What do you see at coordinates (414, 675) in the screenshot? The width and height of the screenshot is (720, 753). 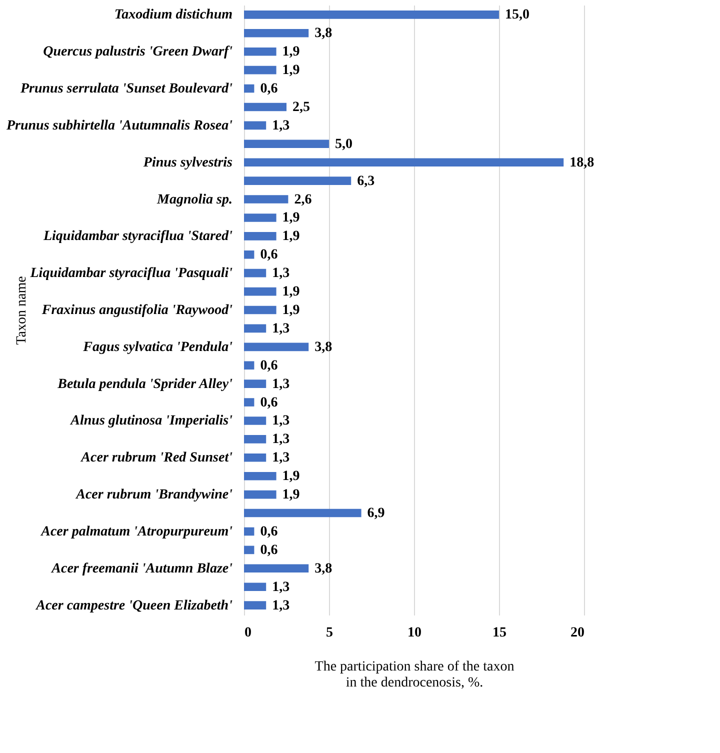 I see `x-axis-title: The participation share of the taxon in the dendrocenosis, %.` at bounding box center [414, 675].